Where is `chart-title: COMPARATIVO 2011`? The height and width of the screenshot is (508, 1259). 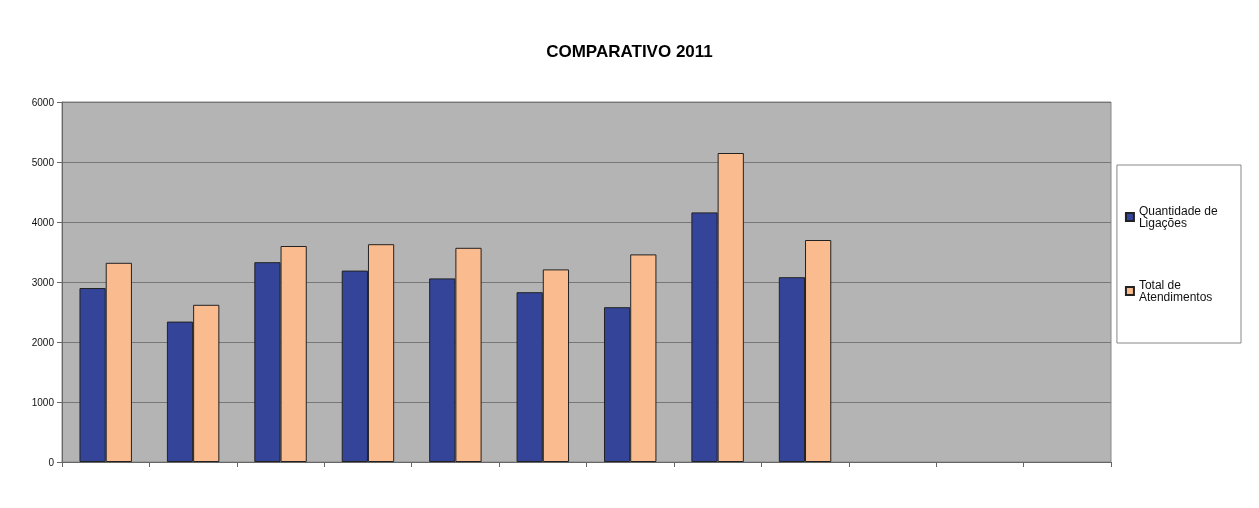
chart-title: COMPARATIVO 2011 is located at coordinates (629, 51).